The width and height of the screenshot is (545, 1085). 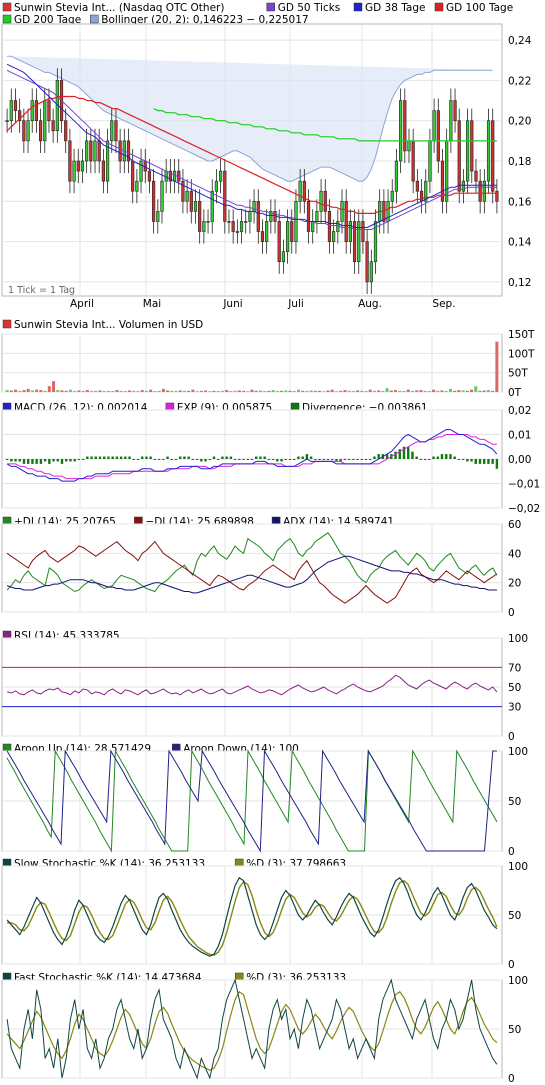 What do you see at coordinates (519, 162) in the screenshot?
I see `y-tick-label: 0,18` at bounding box center [519, 162].